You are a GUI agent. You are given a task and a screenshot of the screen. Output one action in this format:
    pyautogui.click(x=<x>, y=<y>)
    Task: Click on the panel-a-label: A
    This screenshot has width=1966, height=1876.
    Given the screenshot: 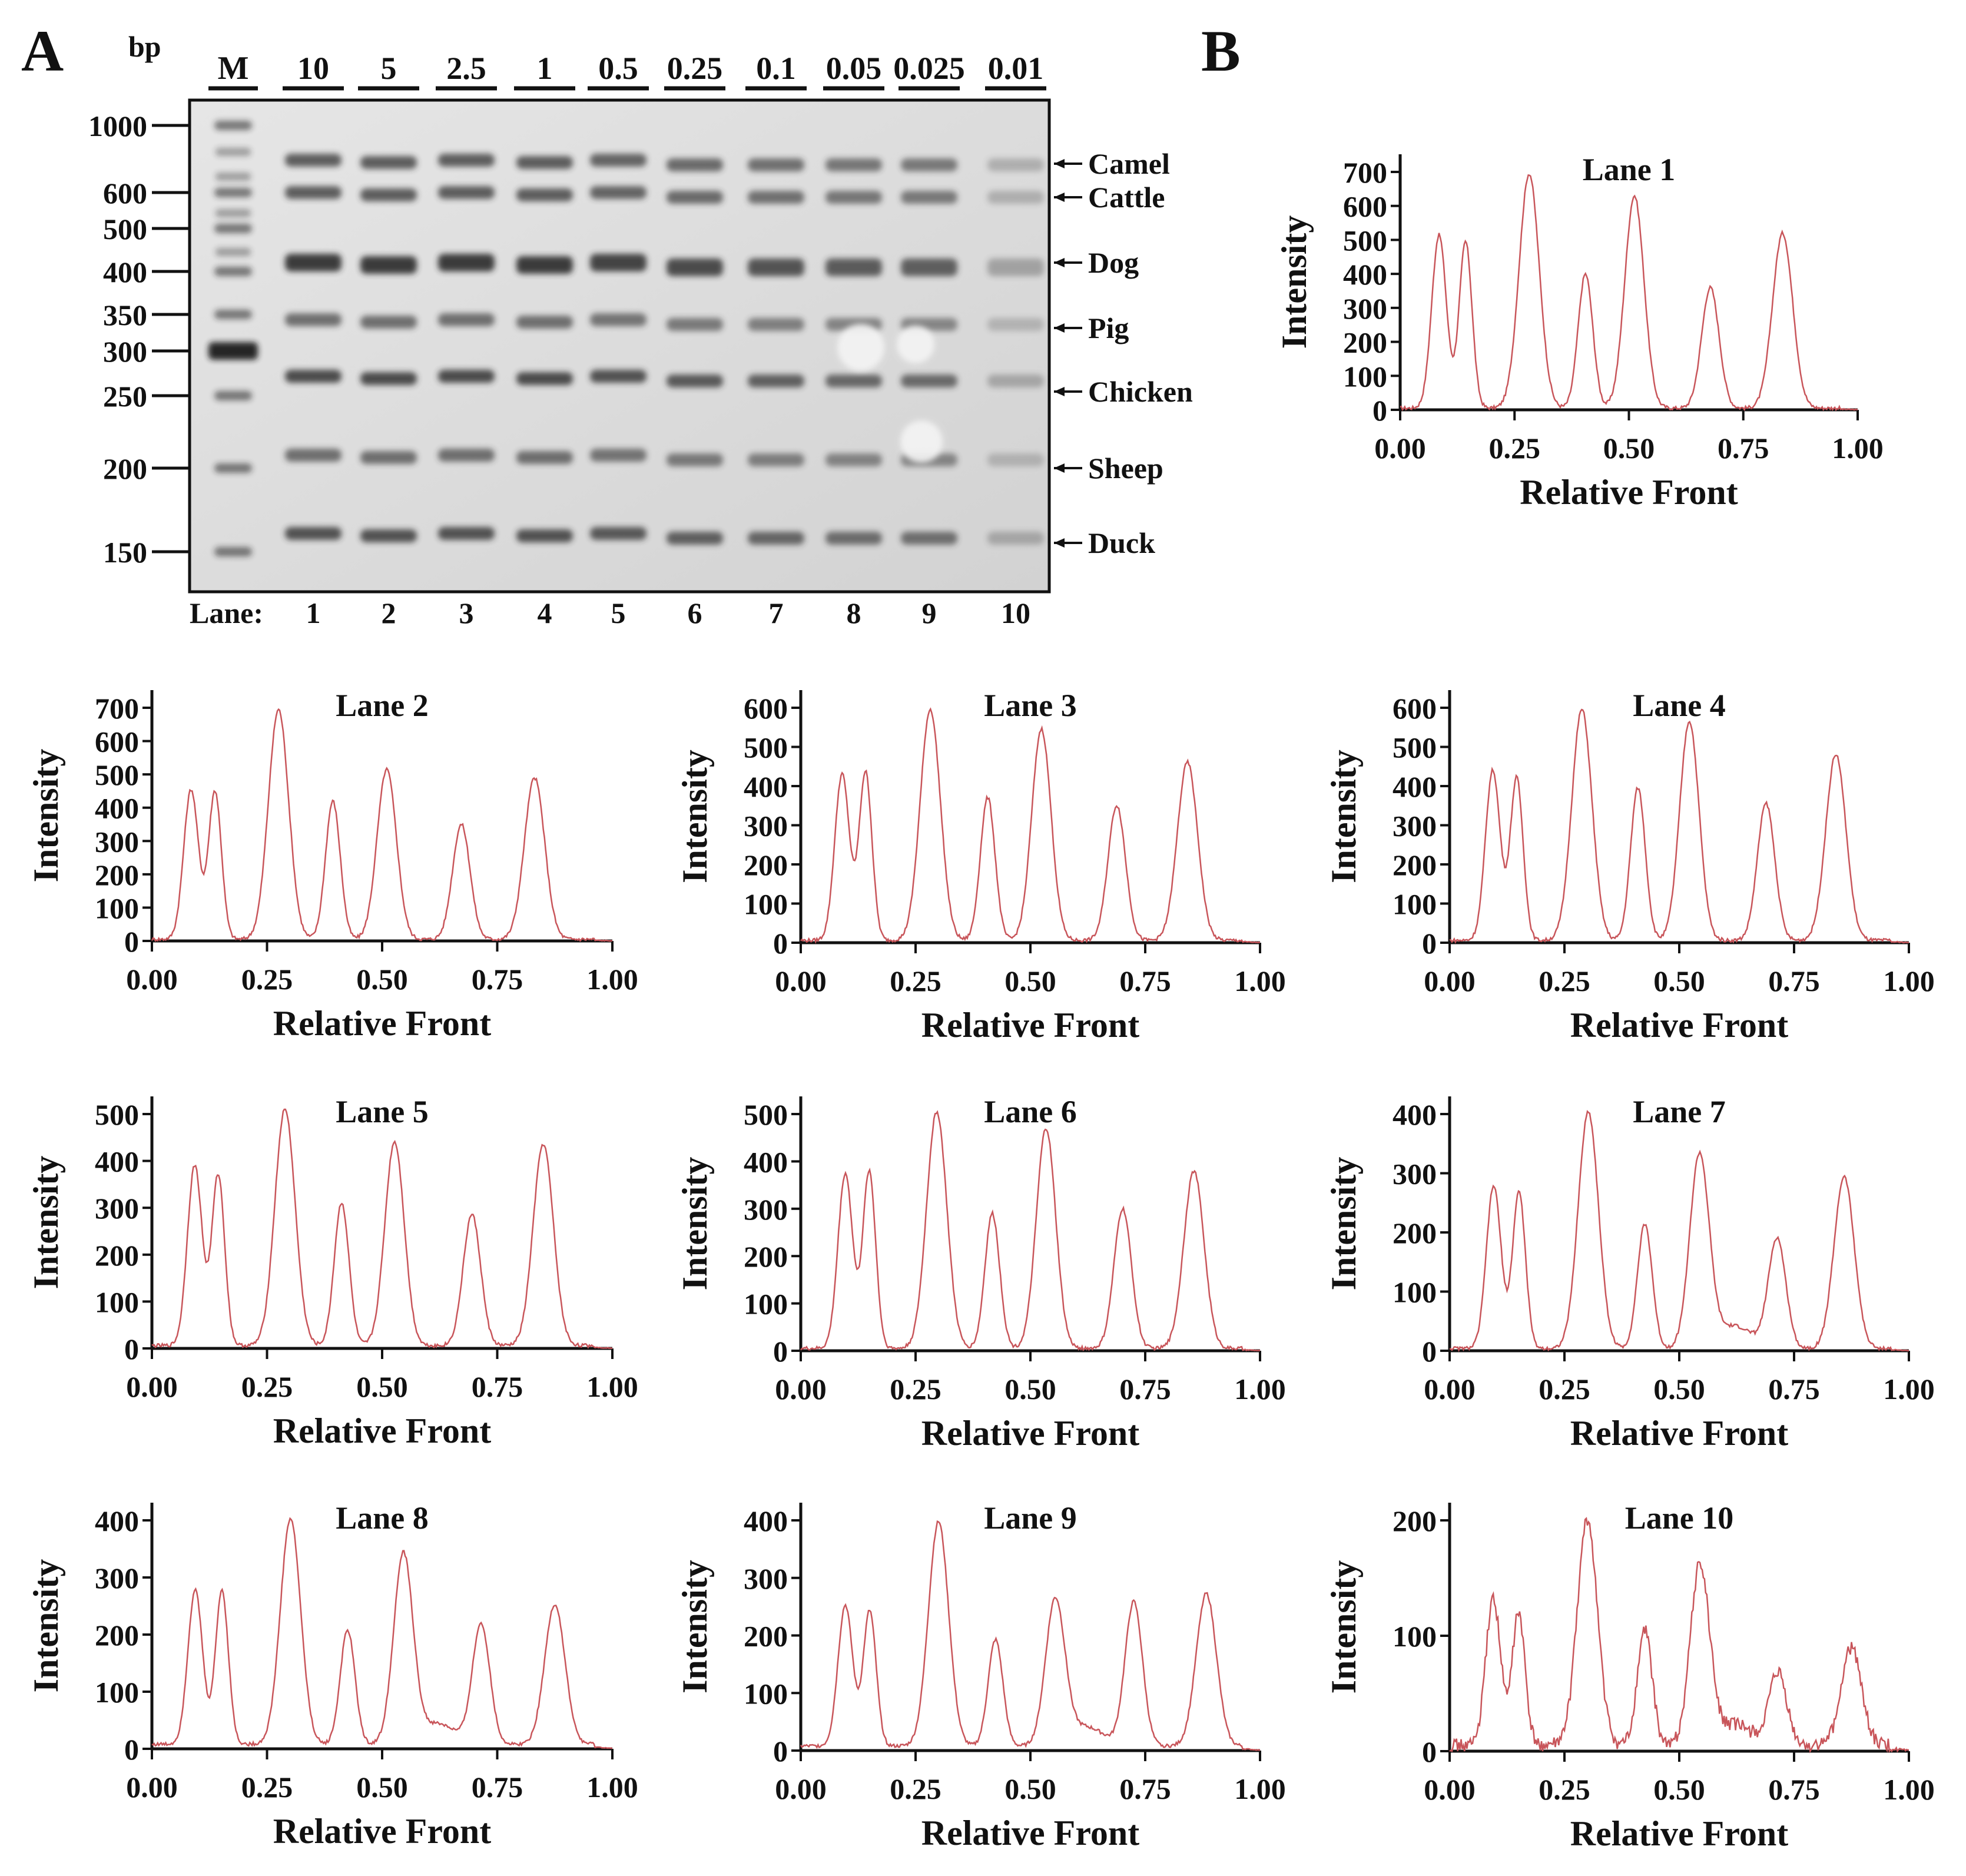 What is the action you would take?
    pyautogui.click(x=43, y=51)
    